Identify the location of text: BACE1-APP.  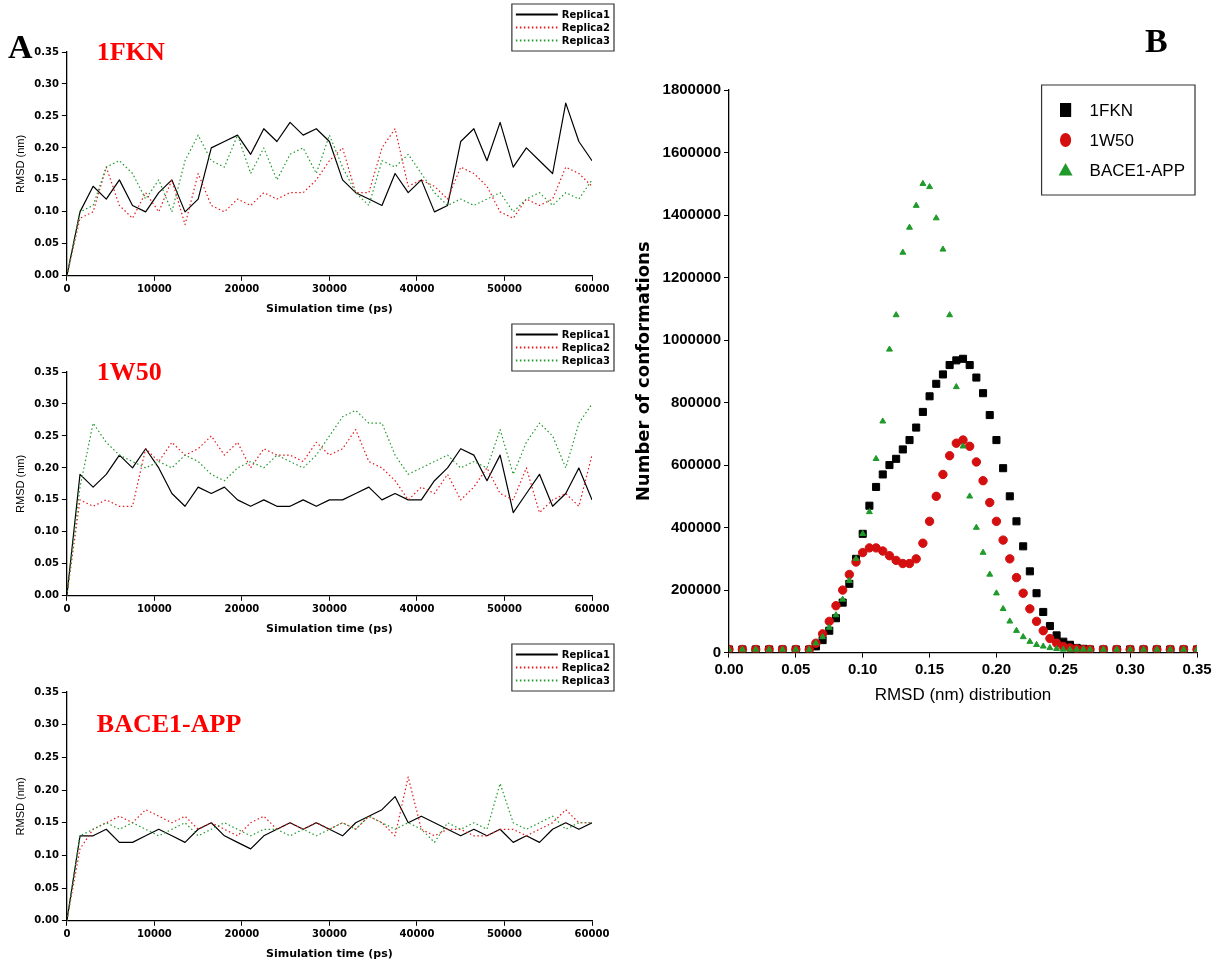
(169, 723).